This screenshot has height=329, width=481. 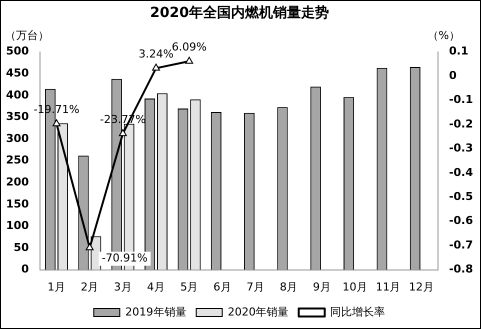 I want to click on y-tick-label: 400, so click(x=18, y=95).